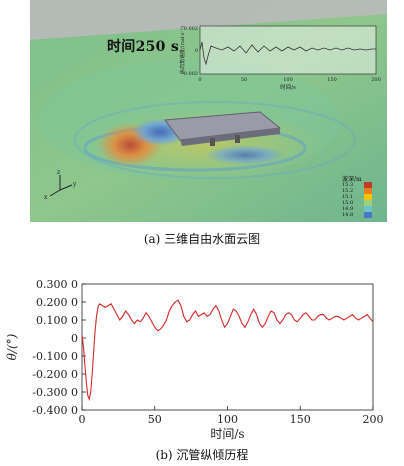 The width and height of the screenshot is (404, 466). What do you see at coordinates (352, 179) in the screenshot?
I see `legend-title: 波深/m` at bounding box center [352, 179].